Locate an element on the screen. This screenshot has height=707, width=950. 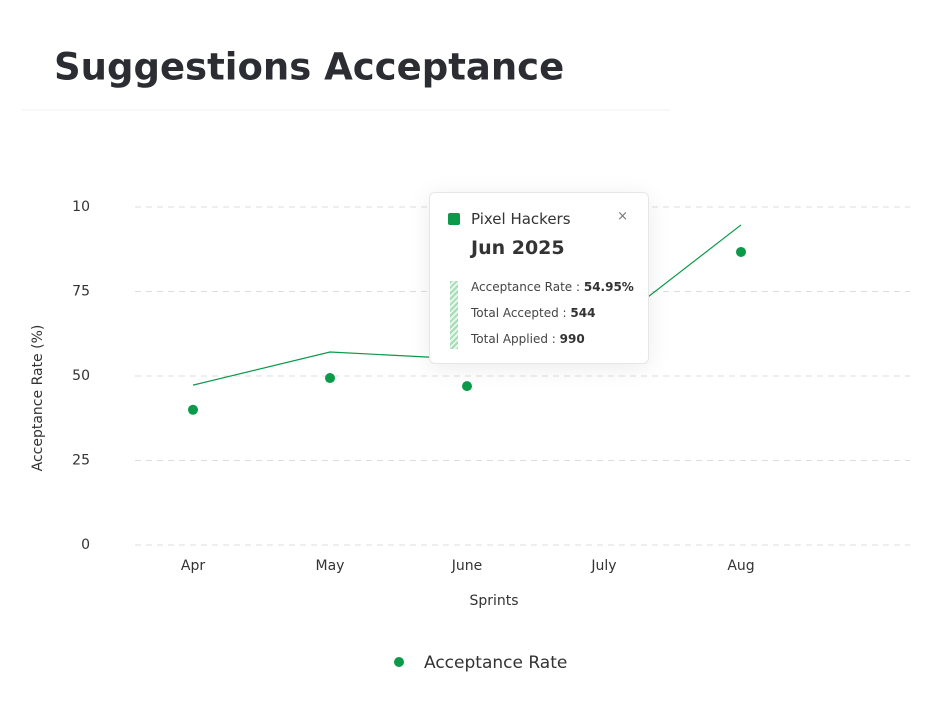
y-tick-label: 50 is located at coordinates (81, 376).